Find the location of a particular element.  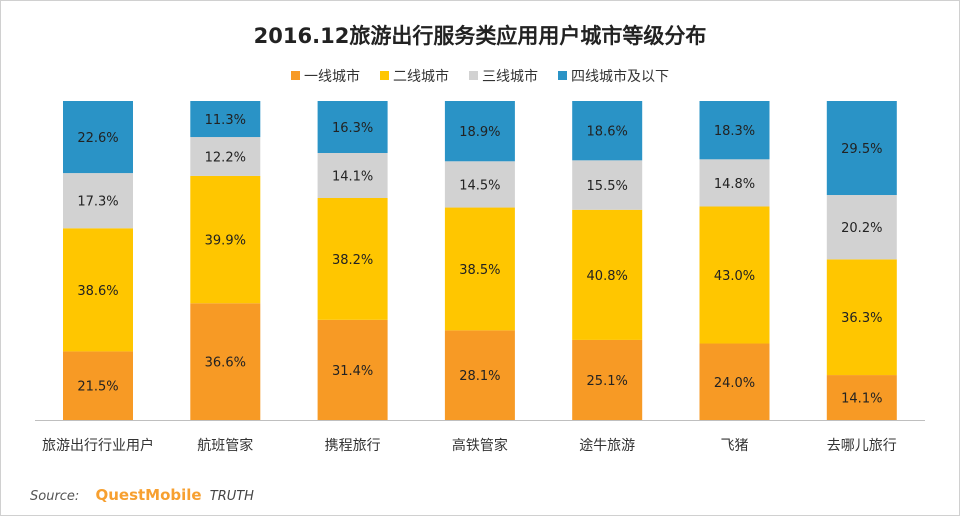

data-label-6-3: 29.5% is located at coordinates (861, 149).